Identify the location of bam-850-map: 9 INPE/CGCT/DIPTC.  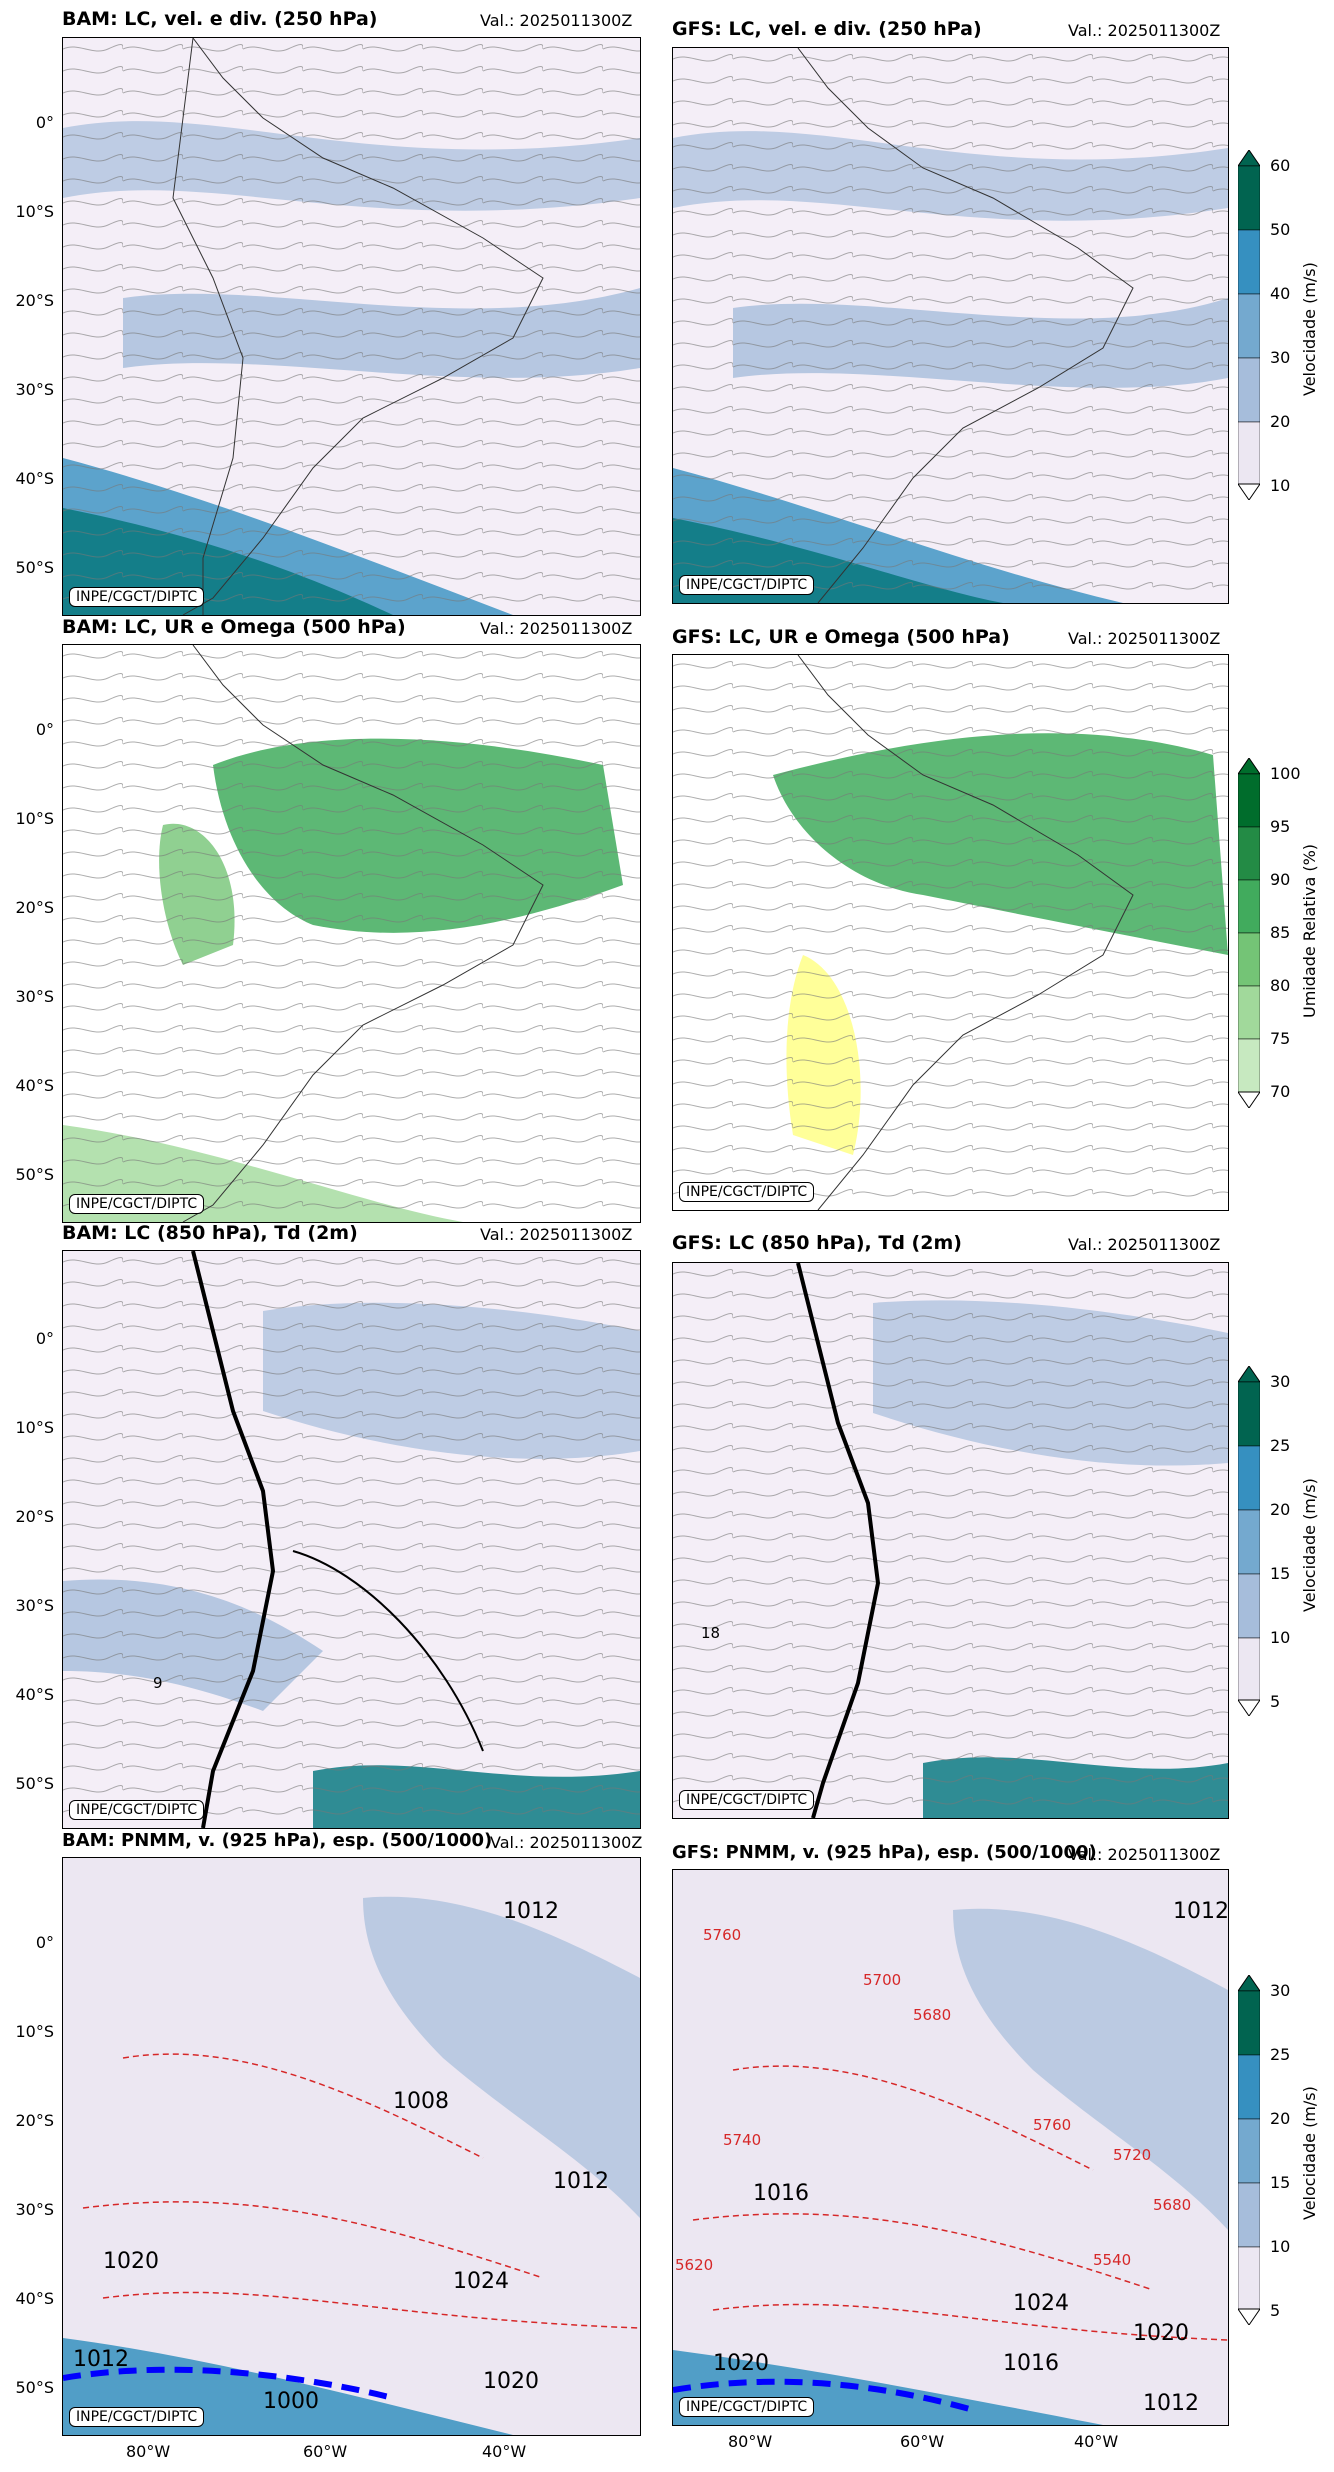
(351, 1539).